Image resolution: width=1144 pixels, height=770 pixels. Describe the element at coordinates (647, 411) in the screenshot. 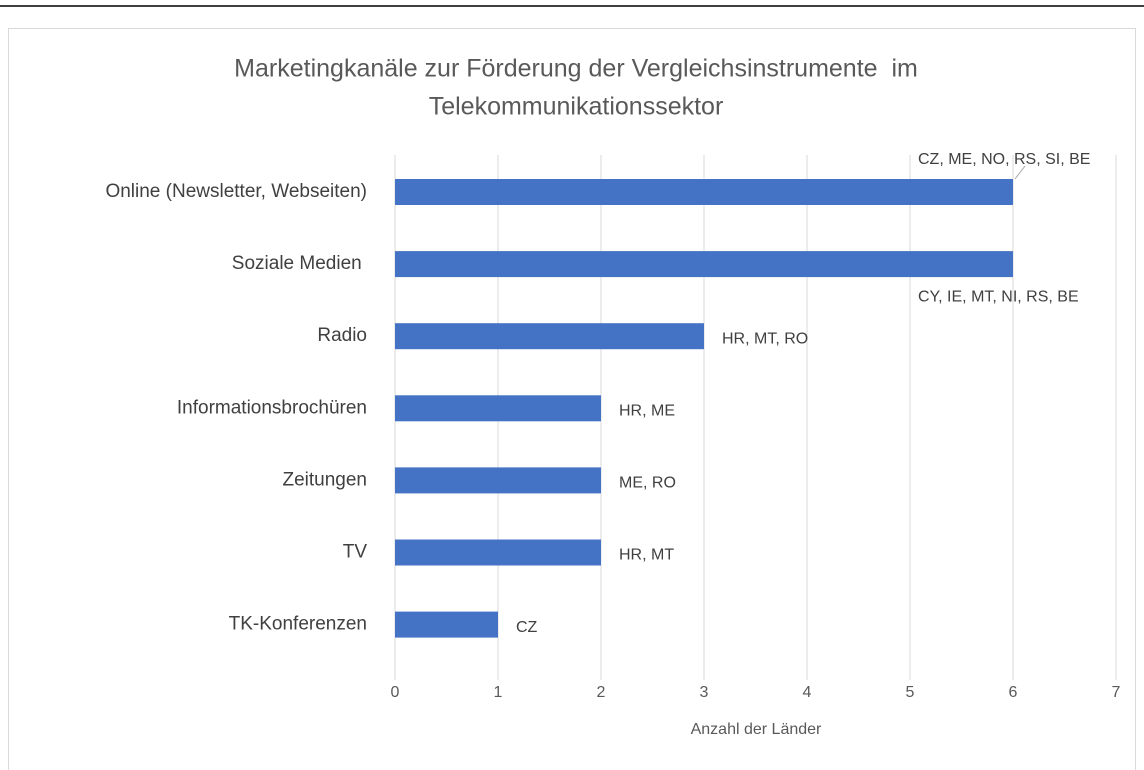

I see `data-label: HR, ME` at that location.